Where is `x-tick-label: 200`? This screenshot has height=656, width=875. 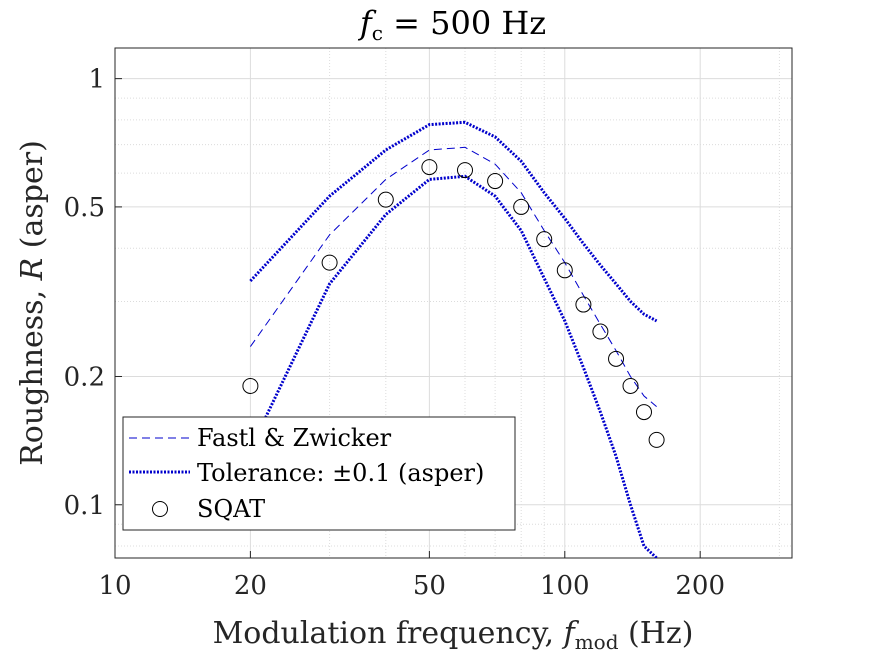
x-tick-label: 200 is located at coordinates (700, 586).